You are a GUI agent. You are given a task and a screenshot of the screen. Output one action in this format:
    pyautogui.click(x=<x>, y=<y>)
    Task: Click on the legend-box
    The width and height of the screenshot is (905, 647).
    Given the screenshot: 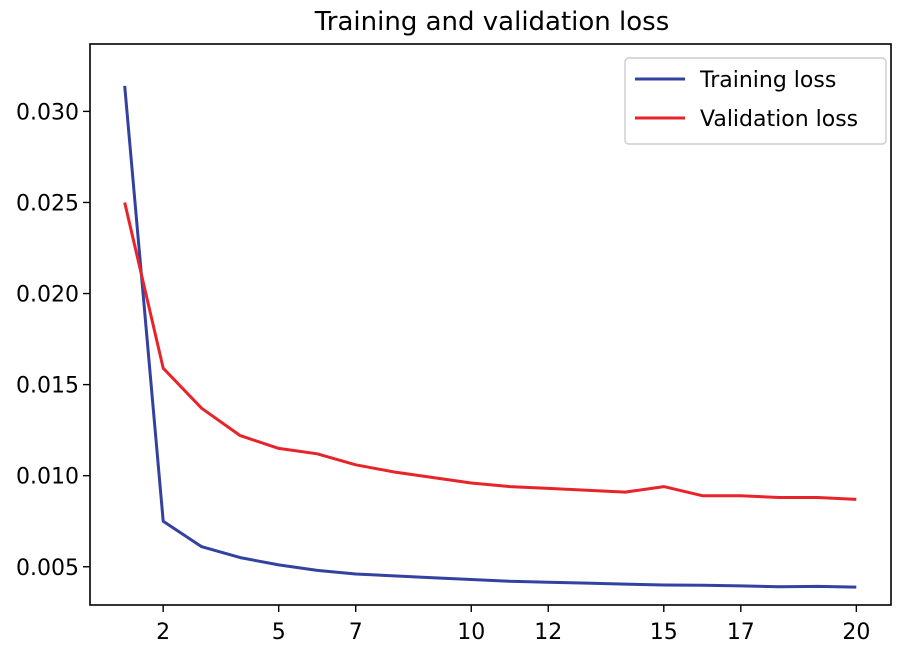 What is the action you would take?
    pyautogui.click(x=755, y=101)
    